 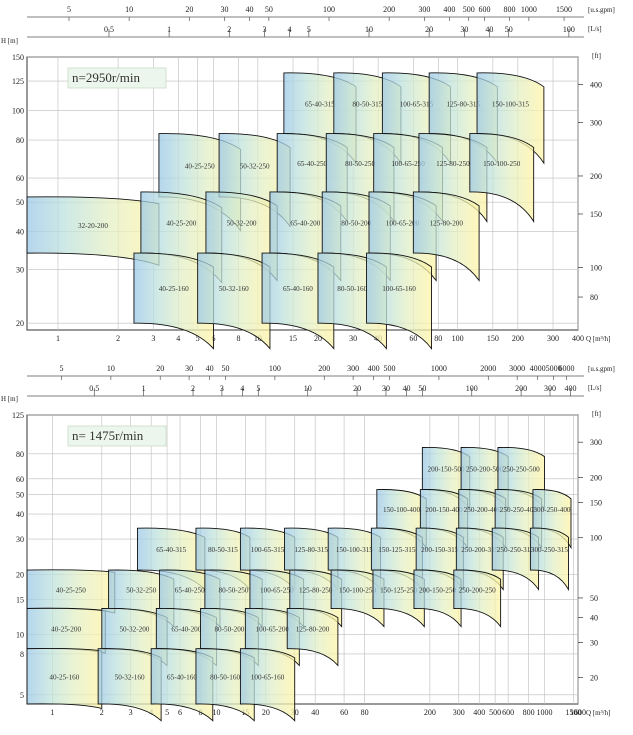 What do you see at coordinates (141, 590) in the screenshot?
I see `pump-zone-label: 50-32-250` at bounding box center [141, 590].